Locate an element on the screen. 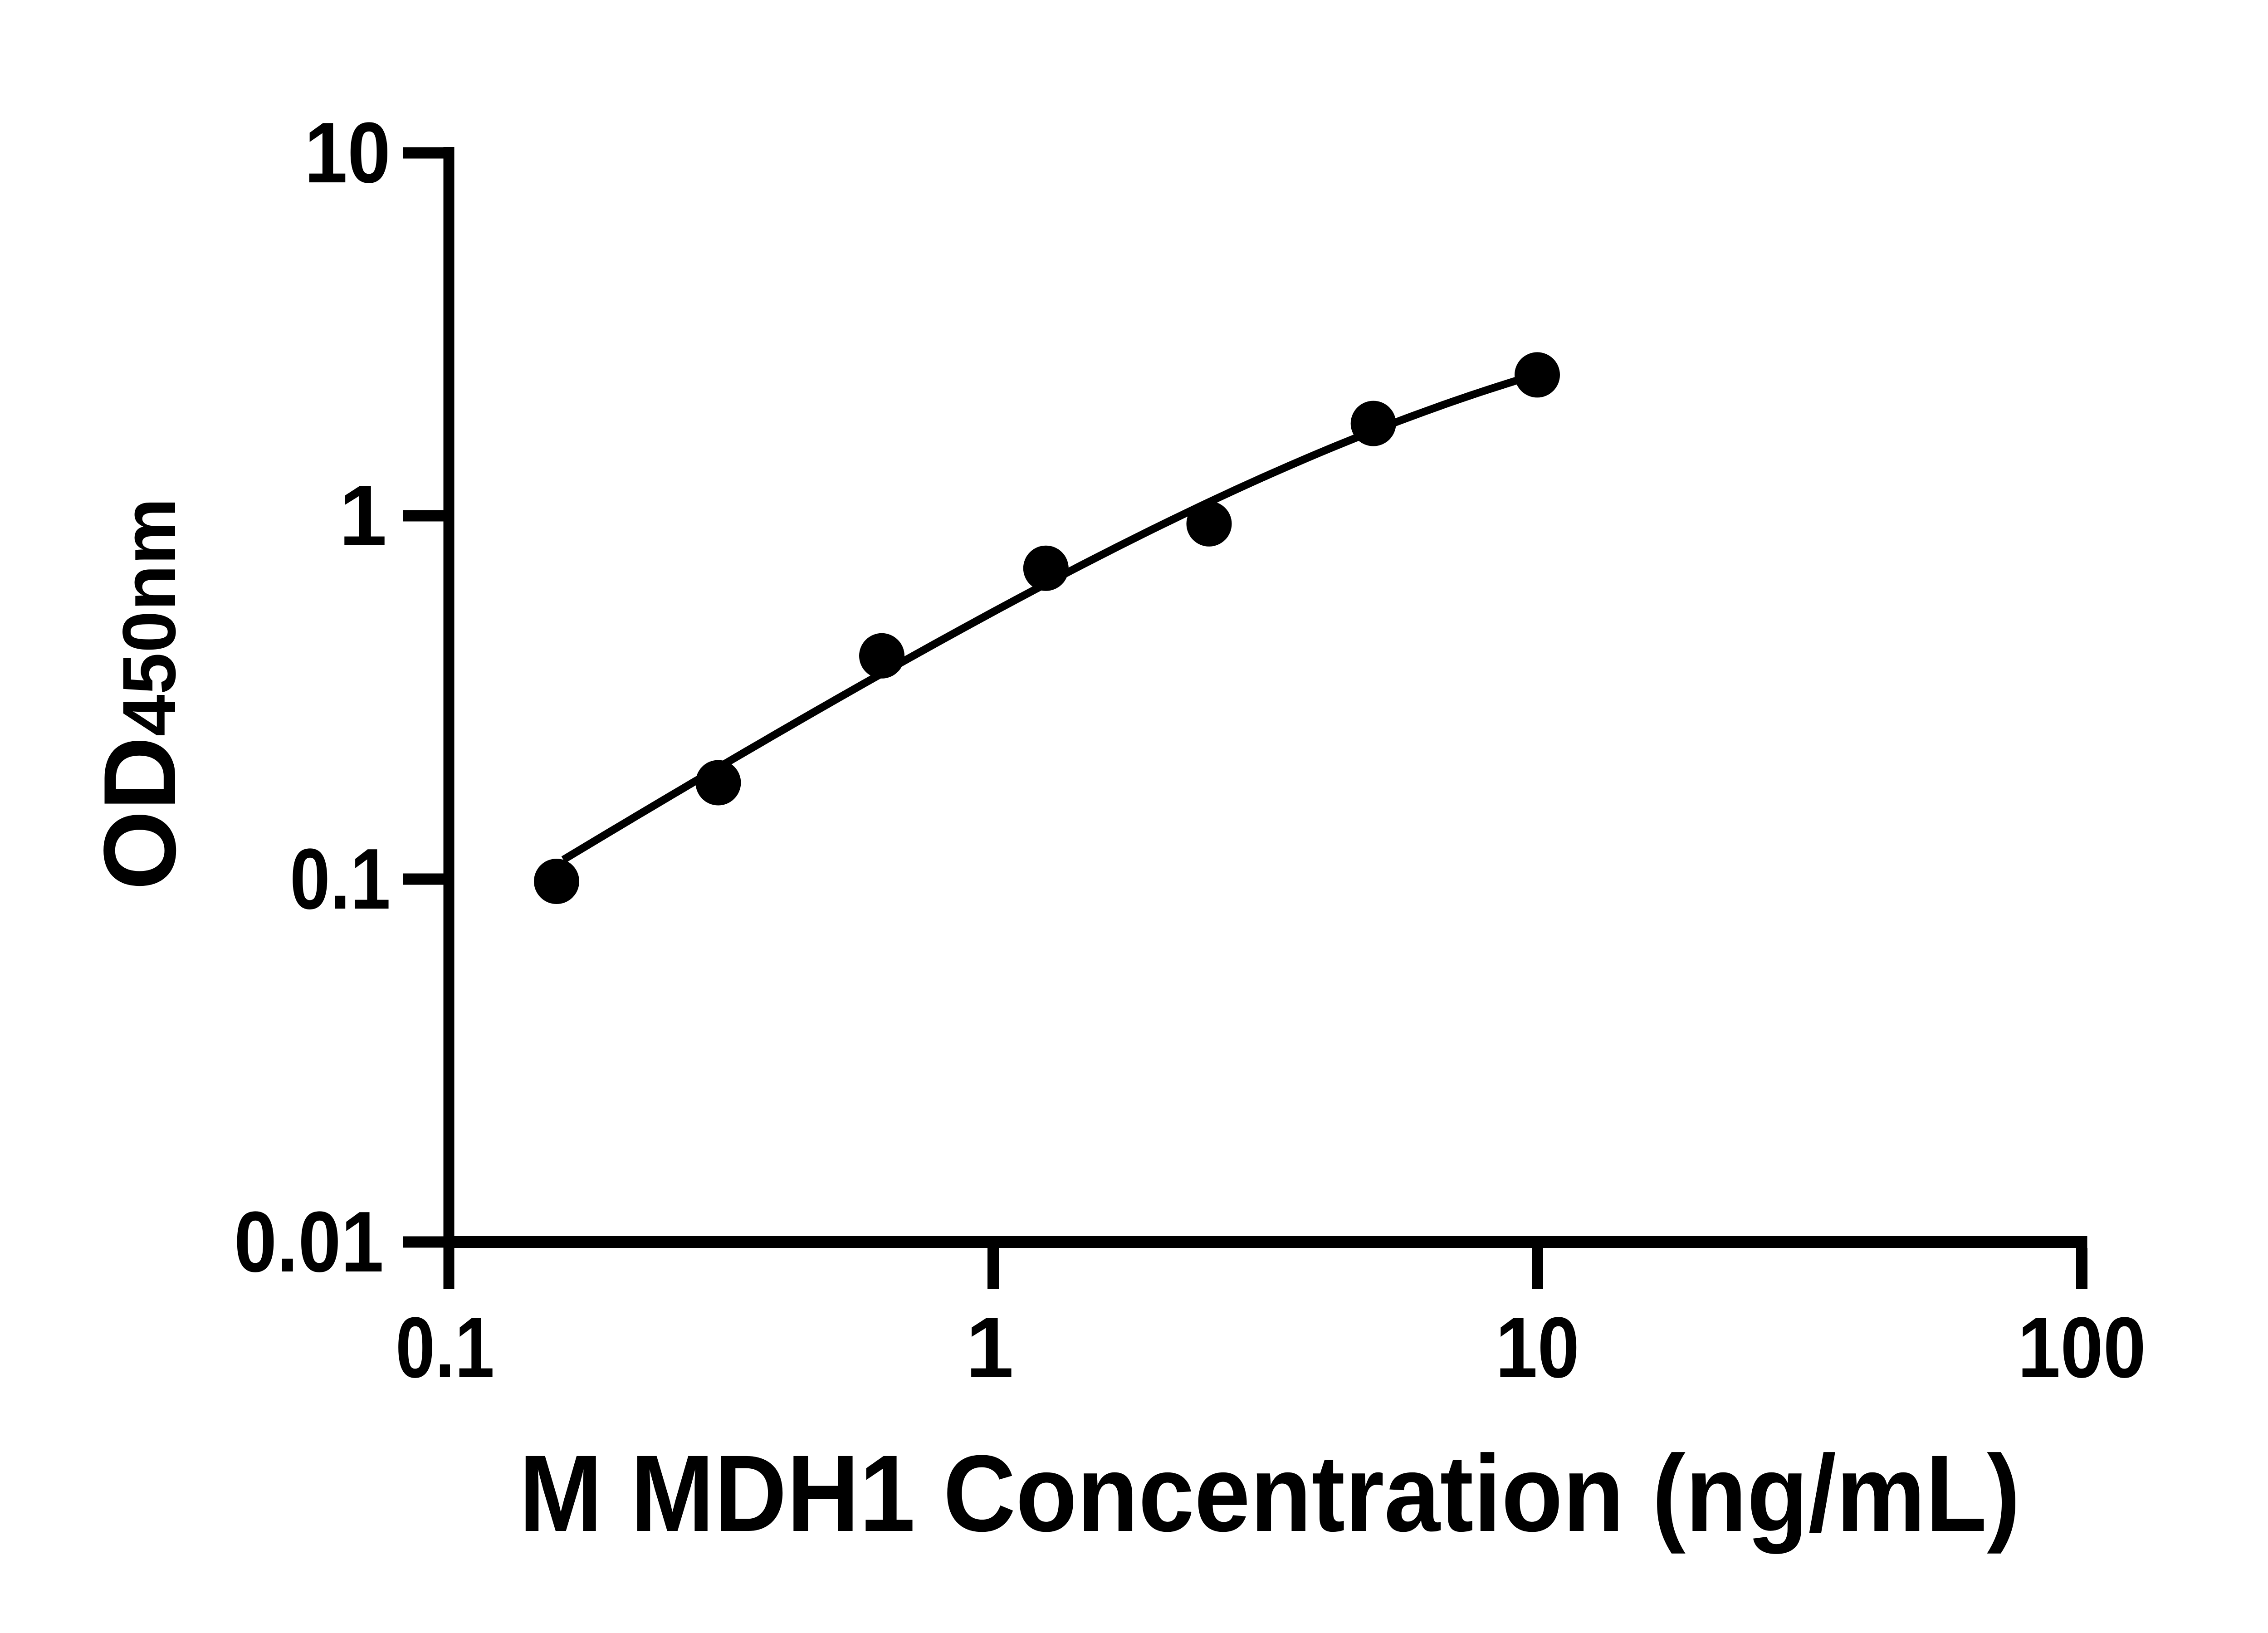  svg-text: 0.01 is located at coordinates (309, 1242).